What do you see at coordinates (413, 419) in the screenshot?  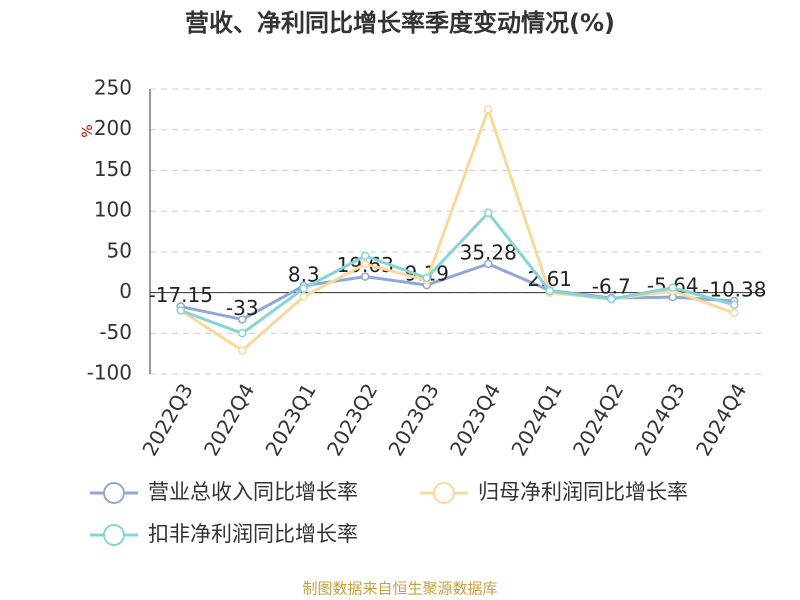 I see `x-tick-label: 2023Q3` at bounding box center [413, 419].